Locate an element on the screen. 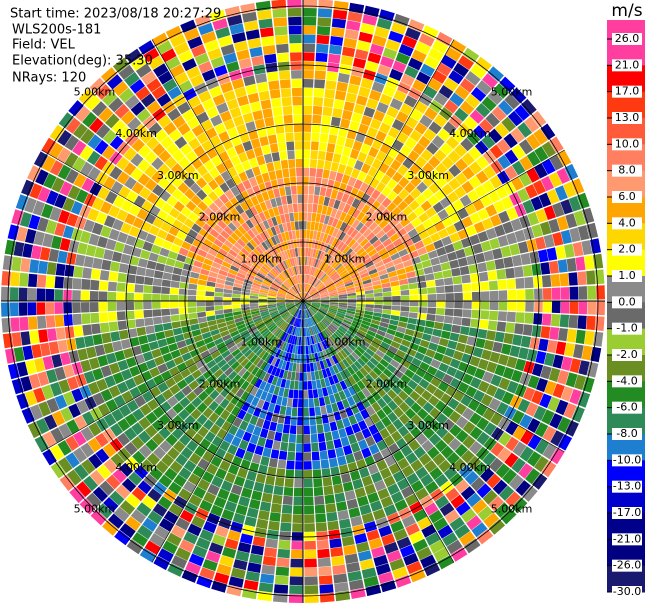 The image size is (647, 607). colorbar-label: -2.0 is located at coordinates (626, 354).